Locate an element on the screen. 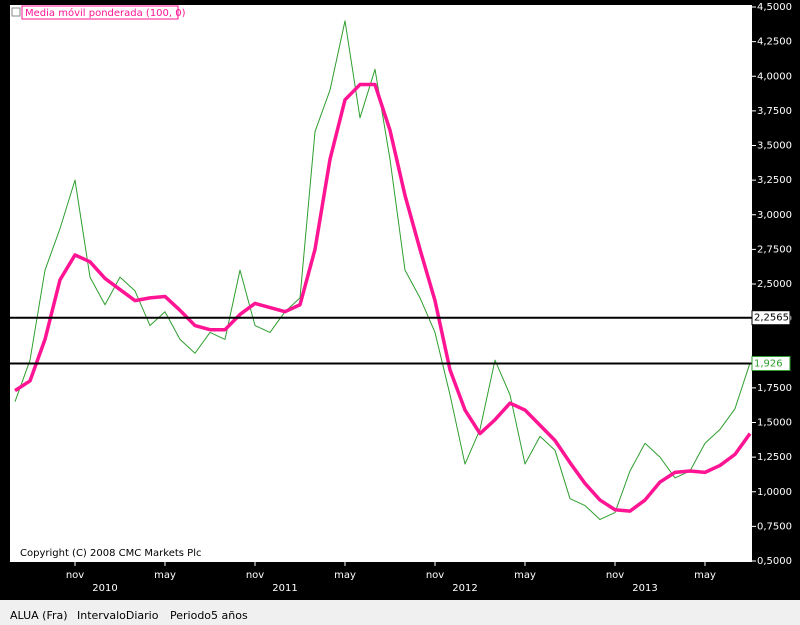 The height and width of the screenshot is (625, 800). legend-box is located at coordinates (100, 12).